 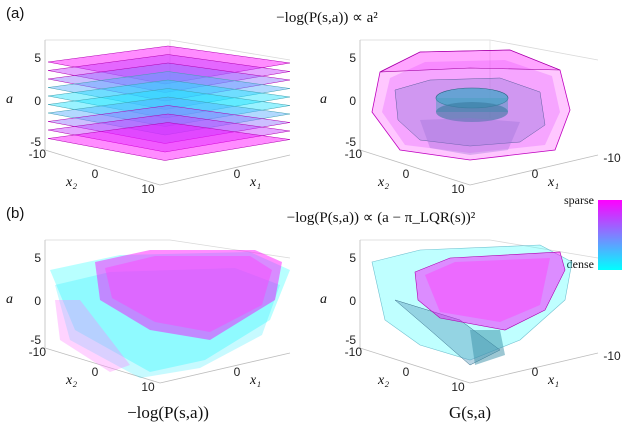 I want to click on column-label-left: −log(P(s,a)), so click(x=168, y=412).